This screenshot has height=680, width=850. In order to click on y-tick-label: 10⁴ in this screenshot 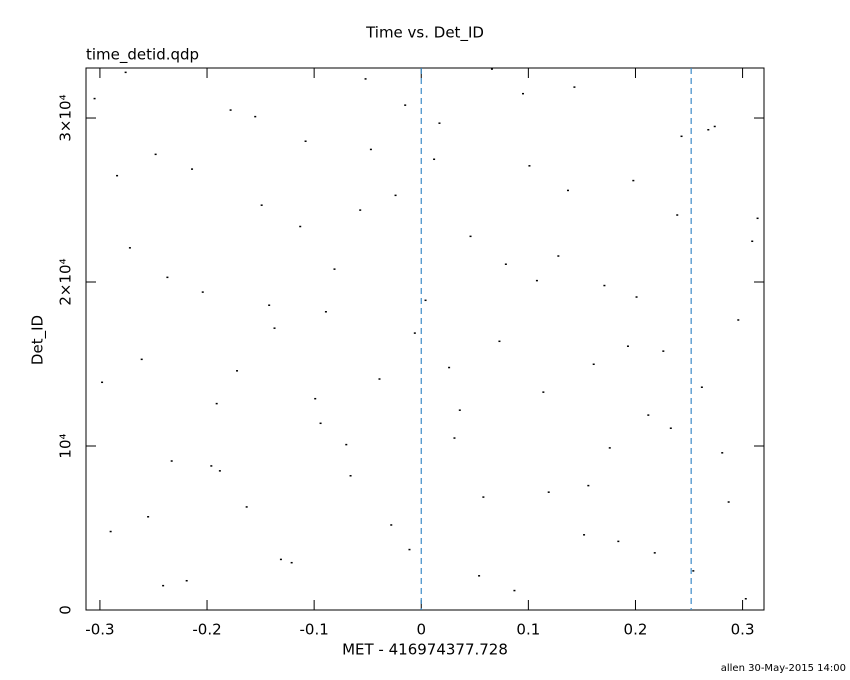, I will do `click(66, 445)`.